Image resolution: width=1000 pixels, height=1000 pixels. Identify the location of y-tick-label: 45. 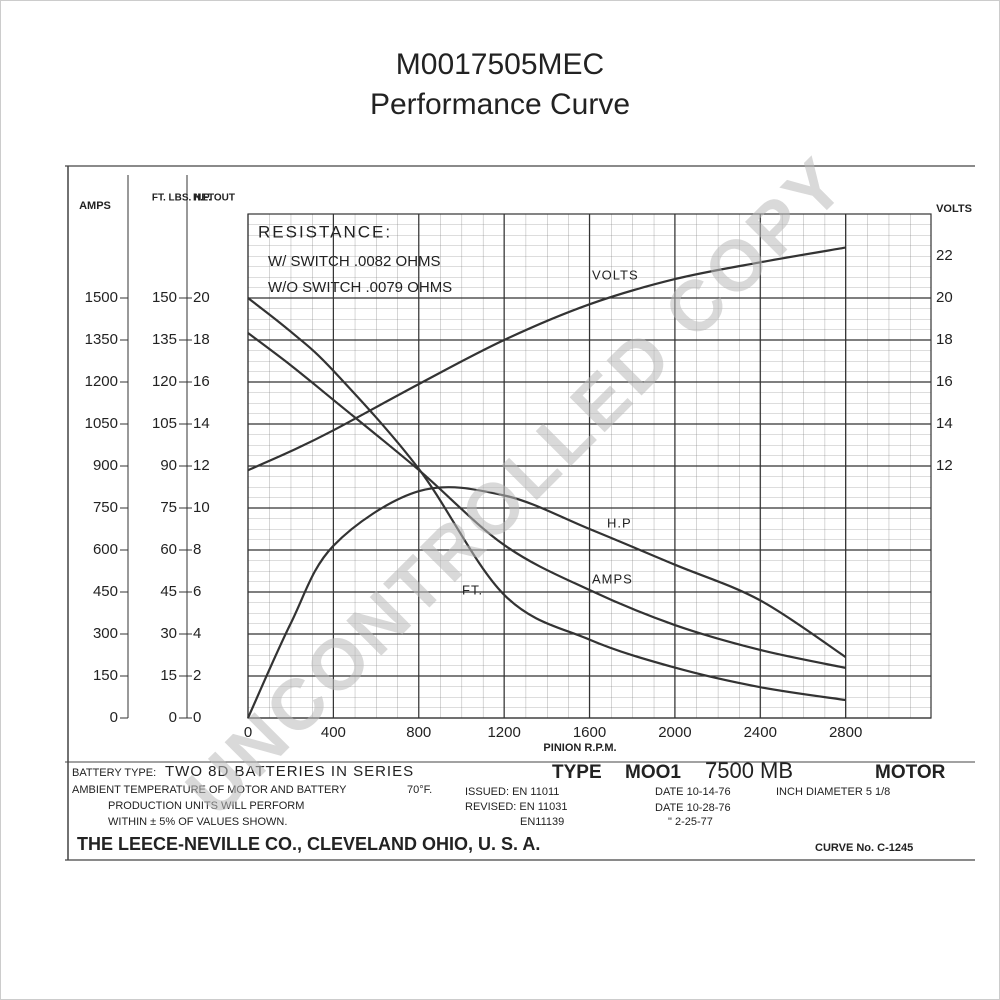
(168, 591).